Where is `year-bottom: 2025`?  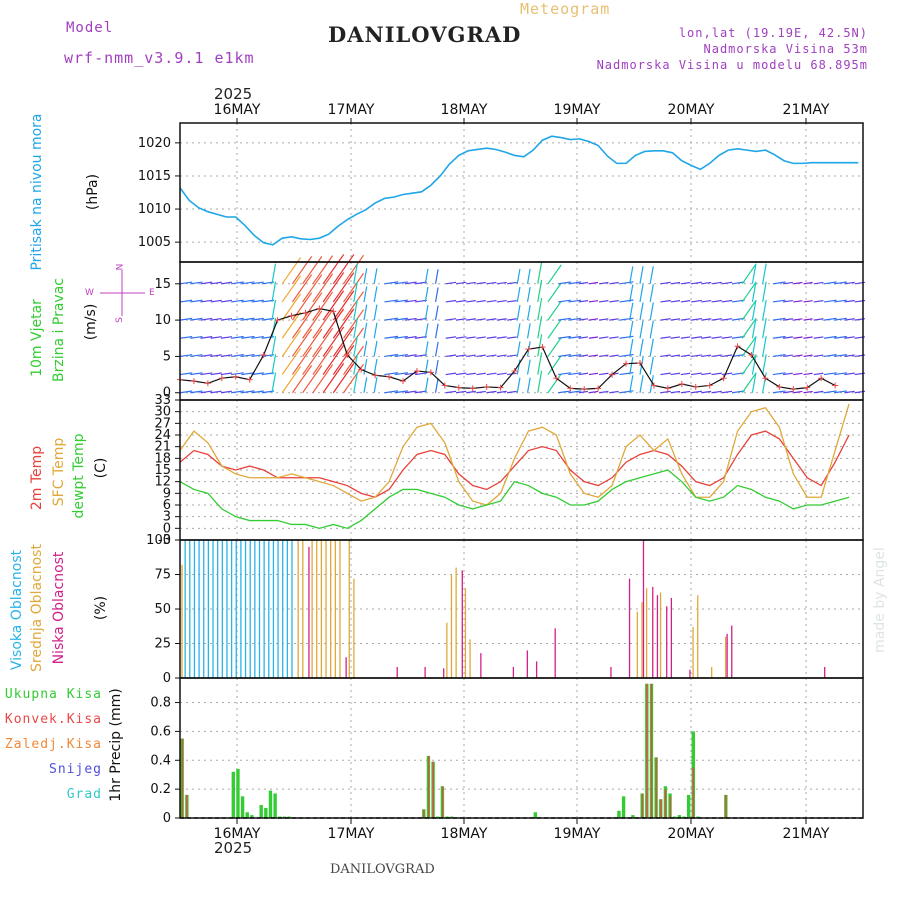
year-bottom: 2025 is located at coordinates (233, 848).